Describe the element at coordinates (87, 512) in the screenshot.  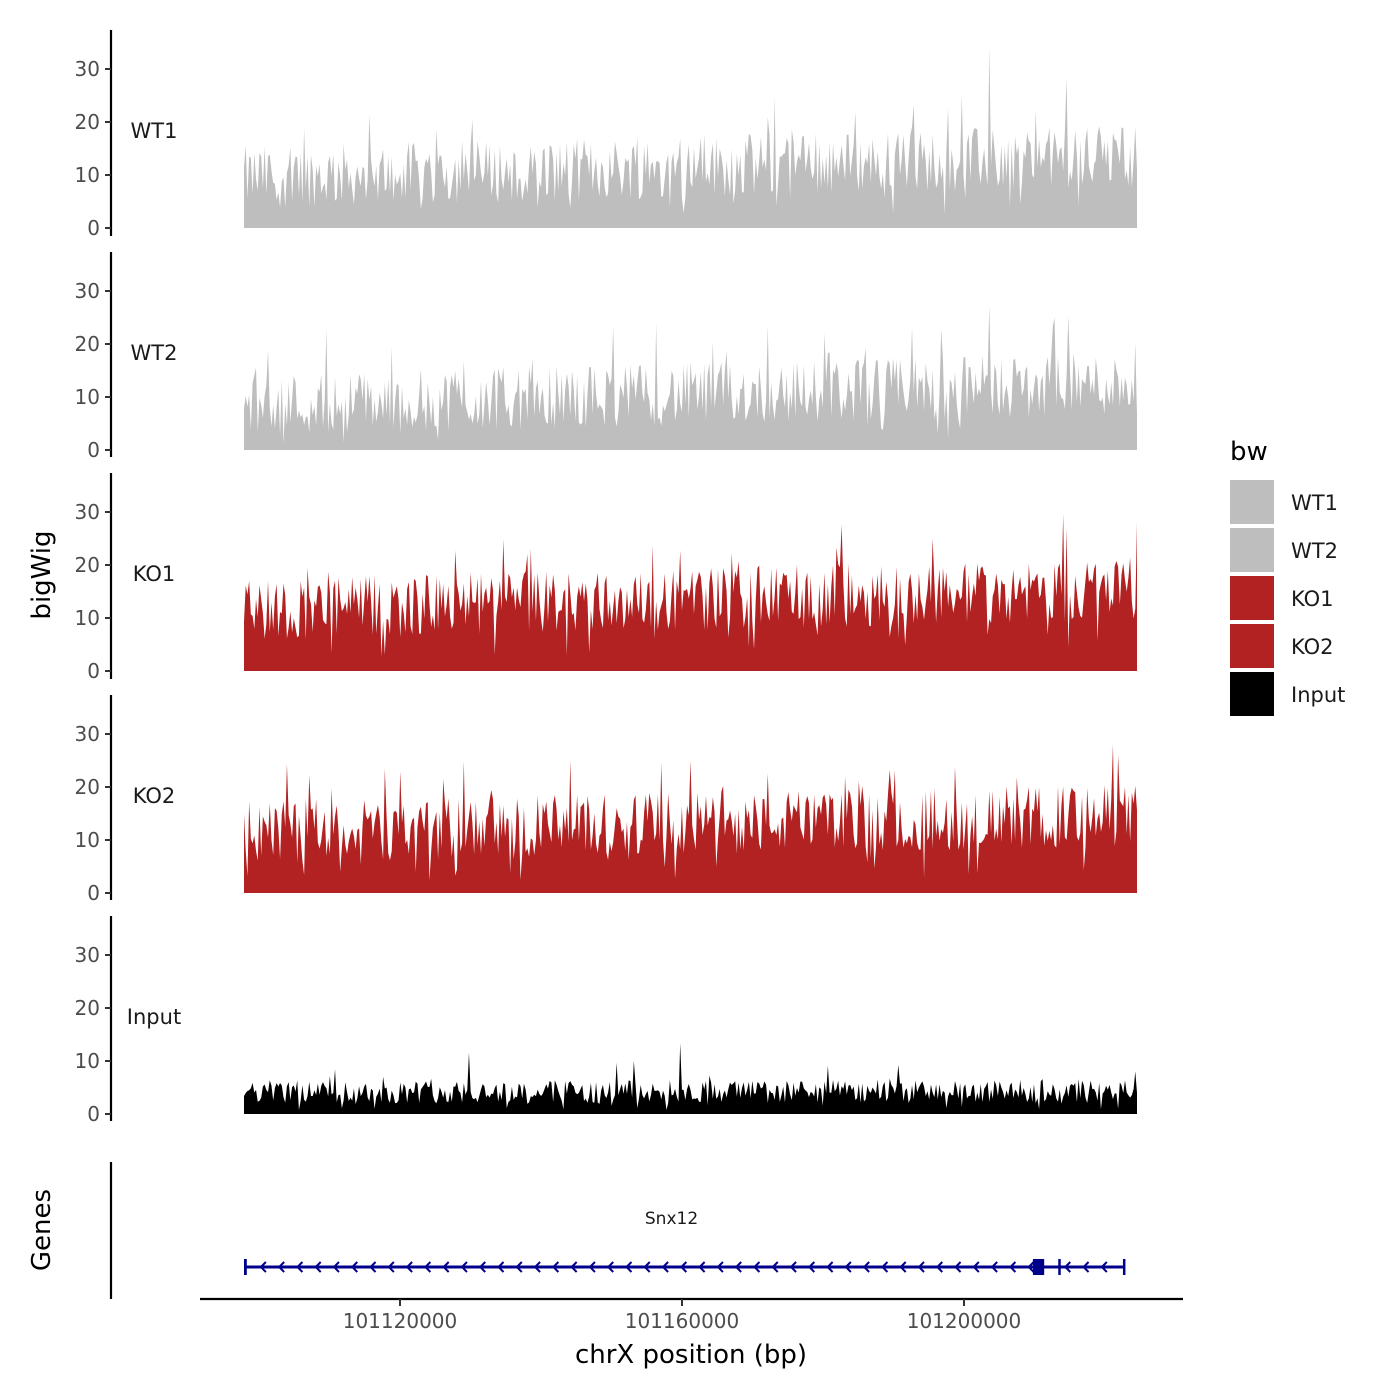
I see `y-tick-label-KO1-30: 30` at that location.